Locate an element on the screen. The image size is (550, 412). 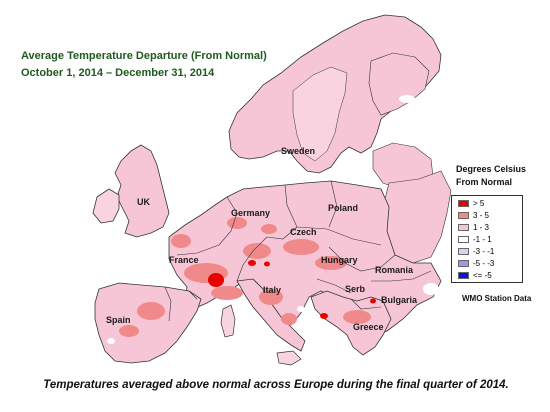
legend-label: -3 - -1 is located at coordinates (484, 251).